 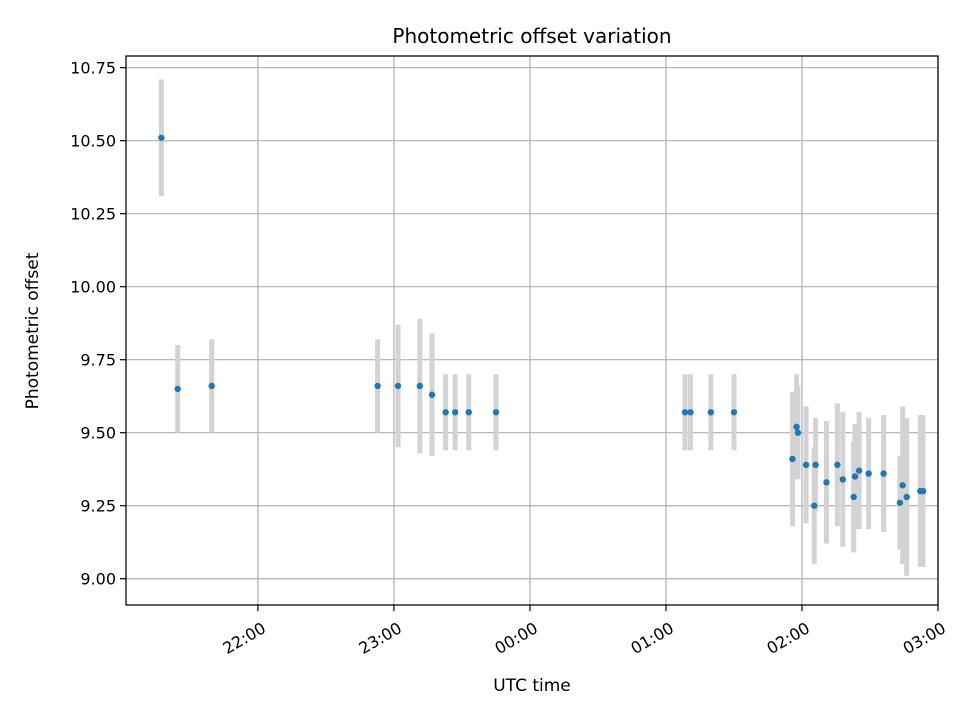 What do you see at coordinates (380, 638) in the screenshot?
I see `x-tick-label: 23:00` at bounding box center [380, 638].